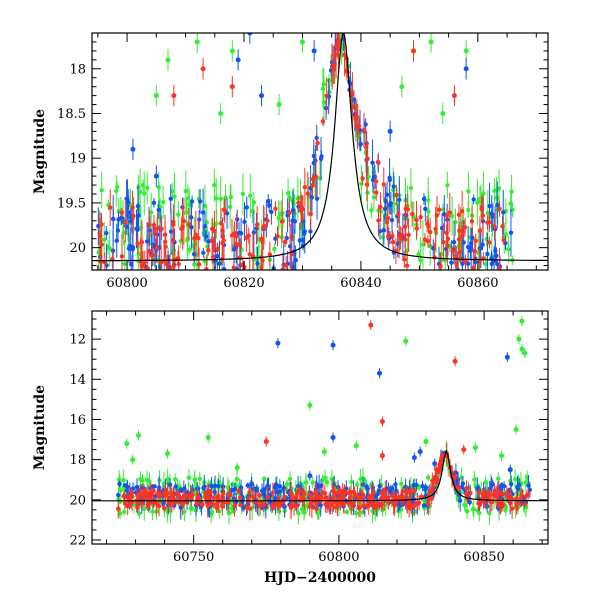 The width and height of the screenshot is (600, 600). Describe the element at coordinates (71, 203) in the screenshot. I see `y-tick-label: 19.5` at that location.